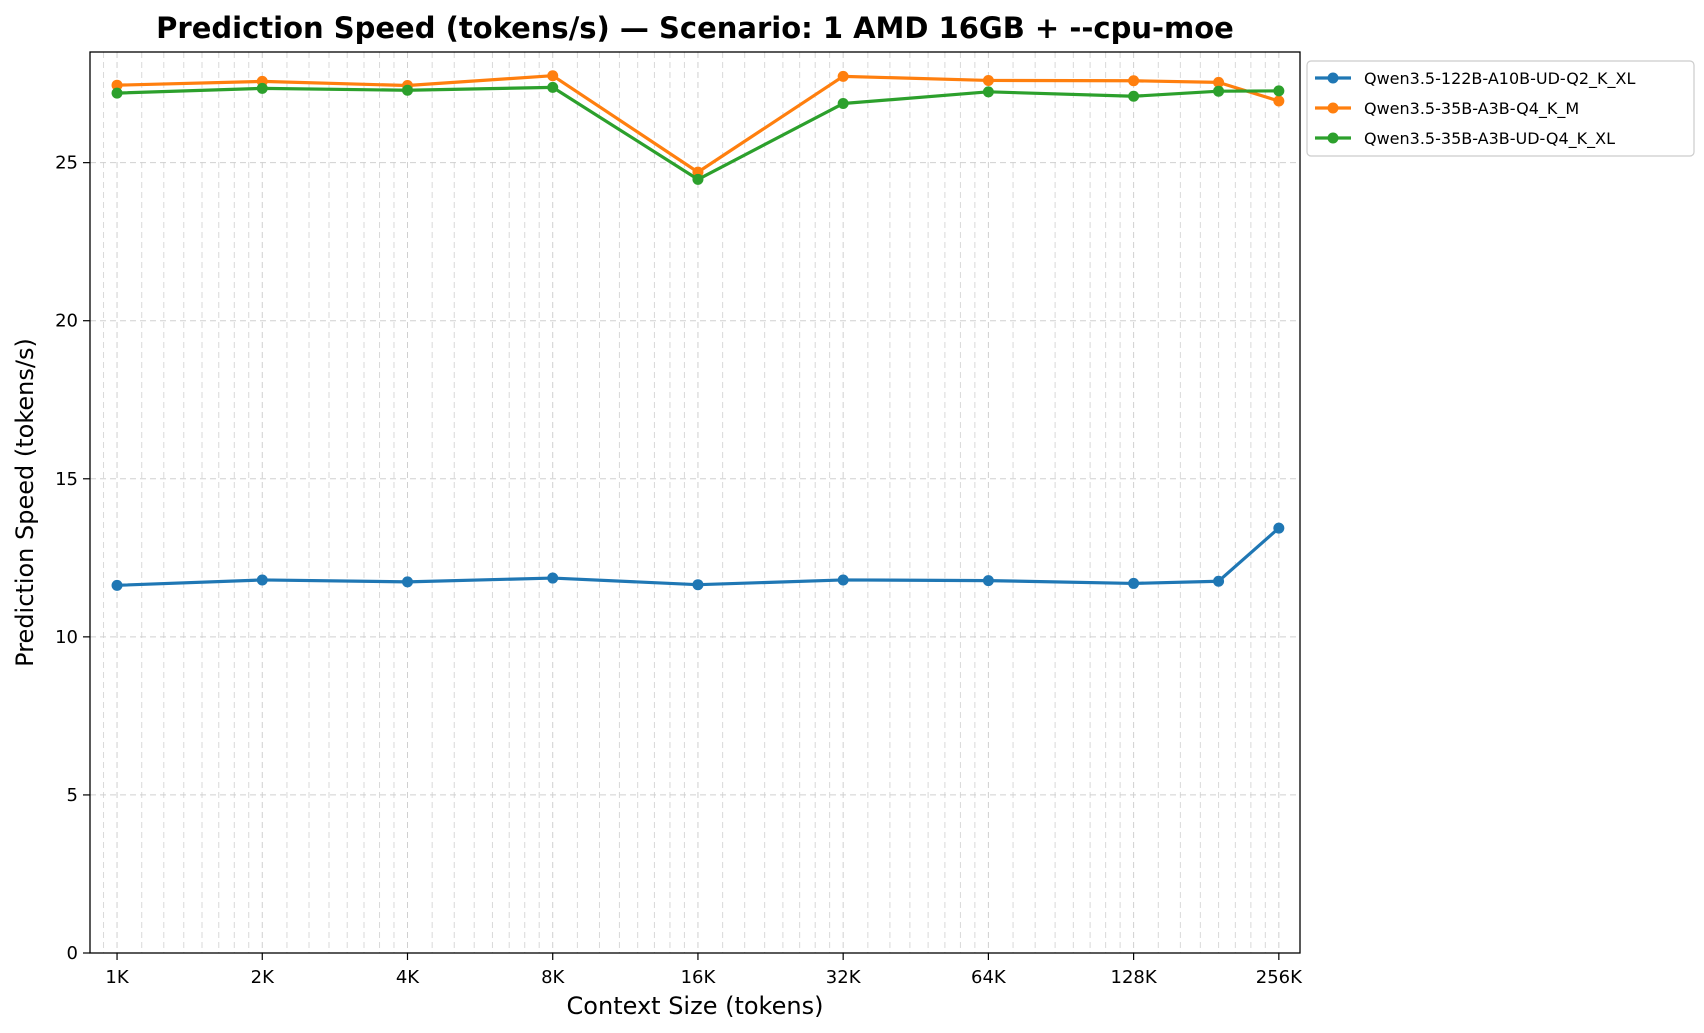  I want to click on y-tick-label: 15, so click(66, 479).